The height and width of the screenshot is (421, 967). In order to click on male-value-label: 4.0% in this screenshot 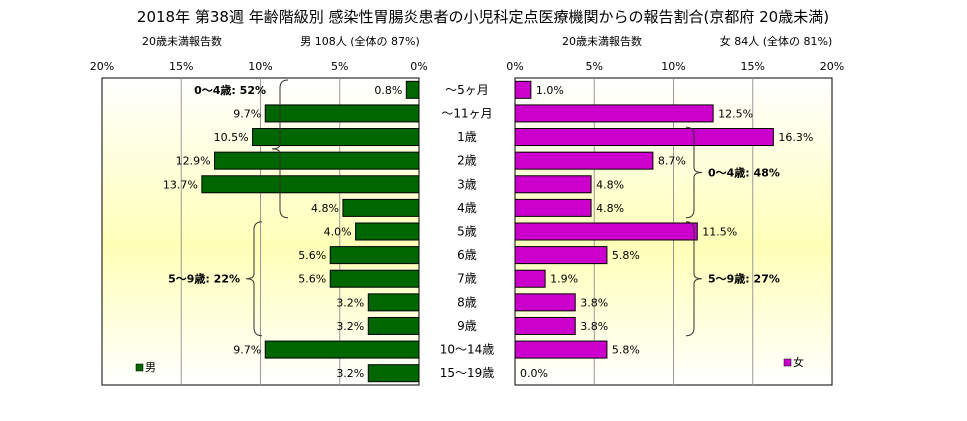, I will do `click(338, 232)`.